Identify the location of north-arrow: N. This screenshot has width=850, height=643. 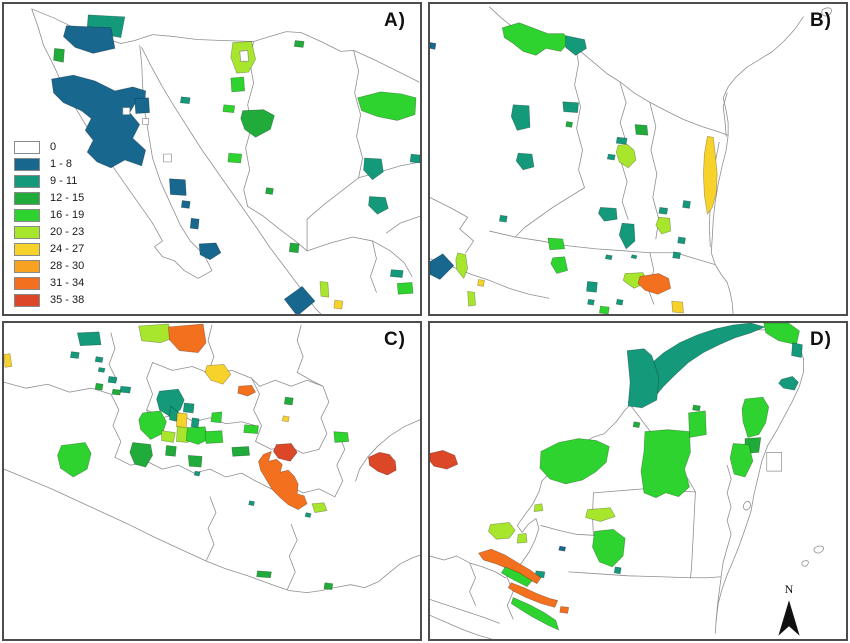
(789, 609).